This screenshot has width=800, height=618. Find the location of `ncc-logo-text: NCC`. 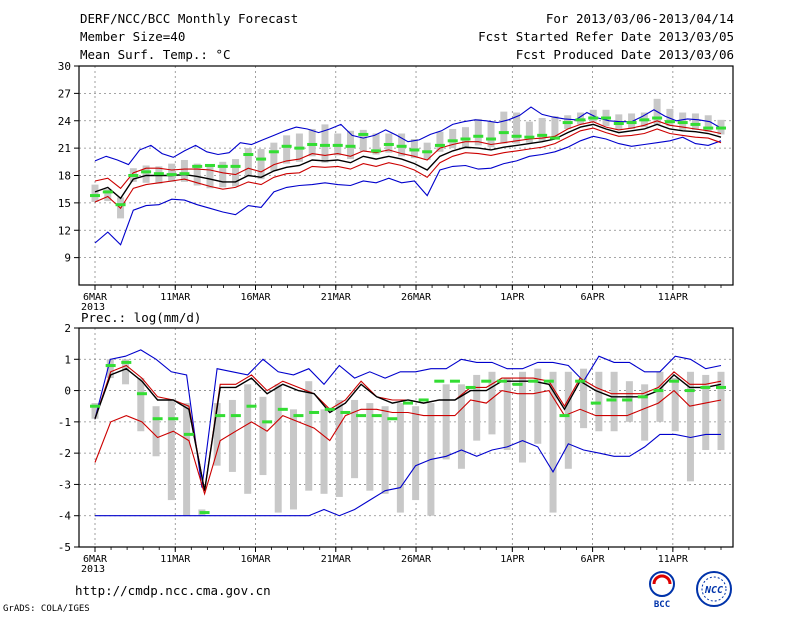

ncc-logo-text: NCC is located at coordinates (713, 590).